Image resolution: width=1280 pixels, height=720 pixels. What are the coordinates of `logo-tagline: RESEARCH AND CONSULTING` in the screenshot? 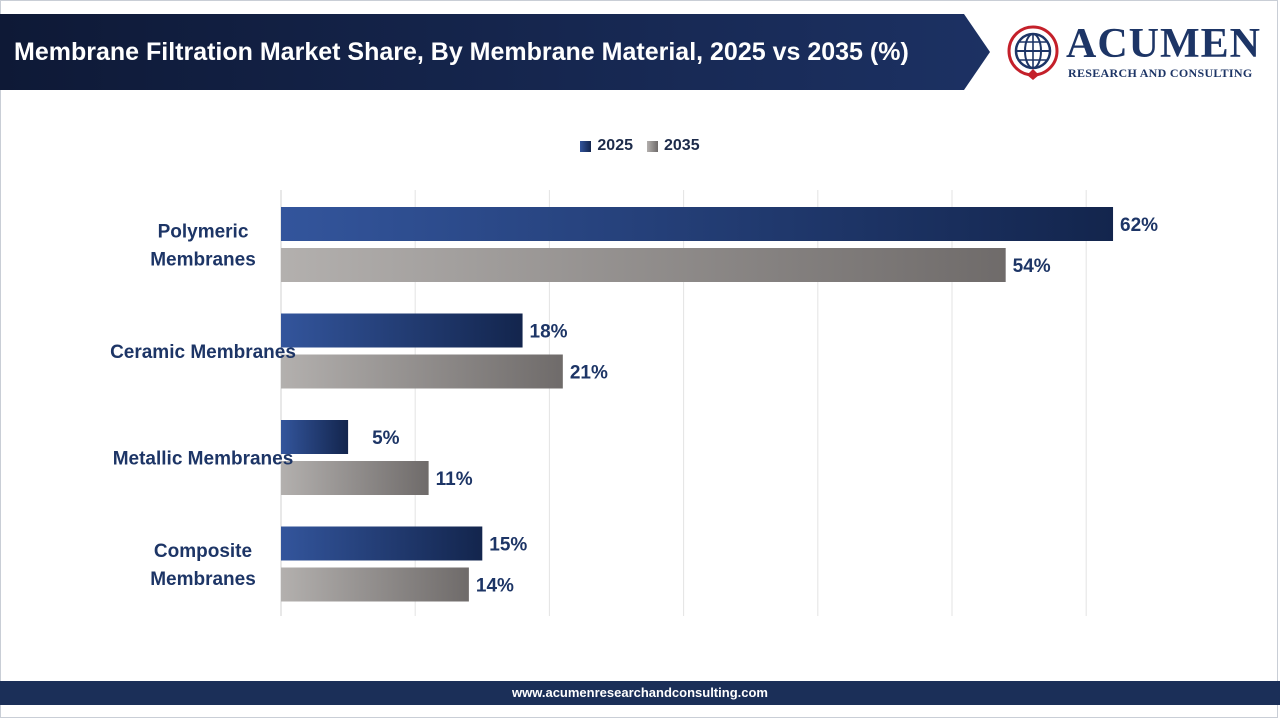 It's located at (1160, 73).